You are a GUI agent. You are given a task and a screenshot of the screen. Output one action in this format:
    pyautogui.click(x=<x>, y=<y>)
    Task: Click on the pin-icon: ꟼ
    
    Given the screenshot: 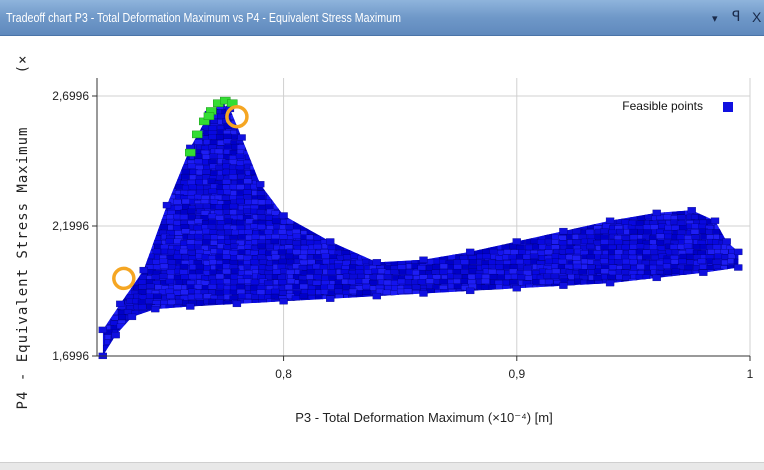 What is the action you would take?
    pyautogui.click(x=736, y=17)
    